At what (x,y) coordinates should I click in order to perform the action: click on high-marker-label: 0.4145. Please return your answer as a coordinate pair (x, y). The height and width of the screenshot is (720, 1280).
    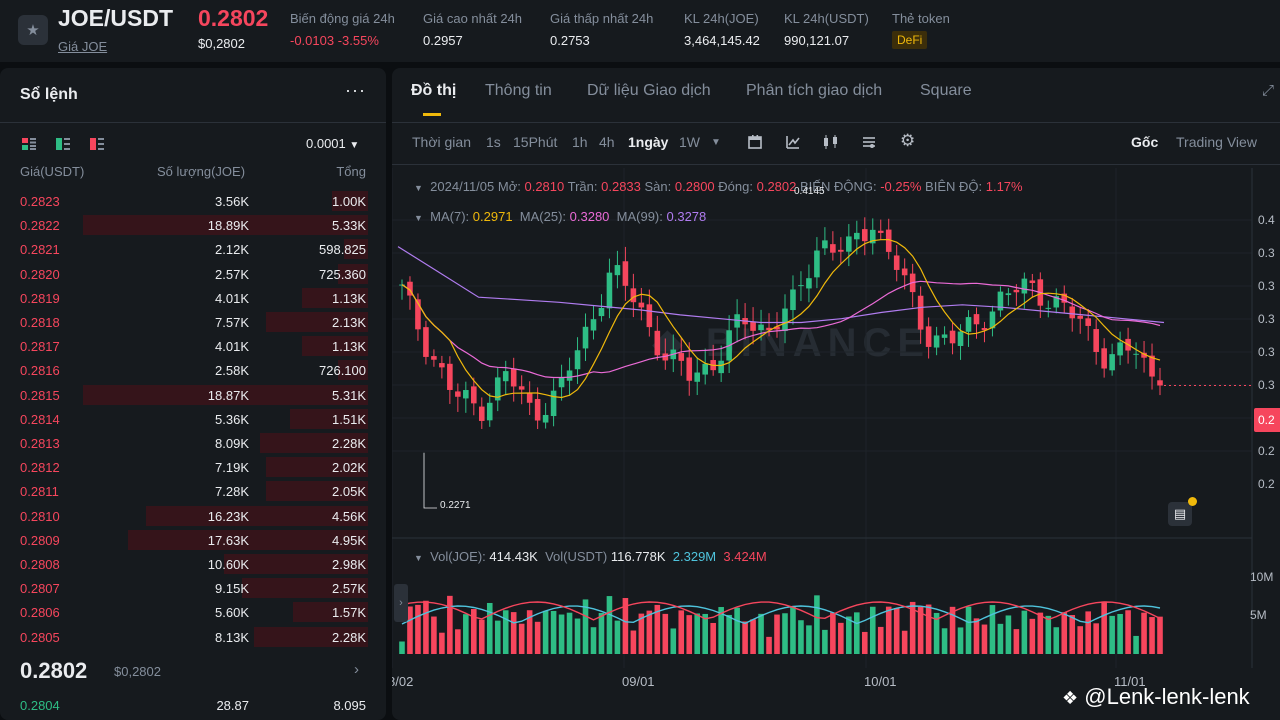
    Looking at the image, I should click on (809, 191).